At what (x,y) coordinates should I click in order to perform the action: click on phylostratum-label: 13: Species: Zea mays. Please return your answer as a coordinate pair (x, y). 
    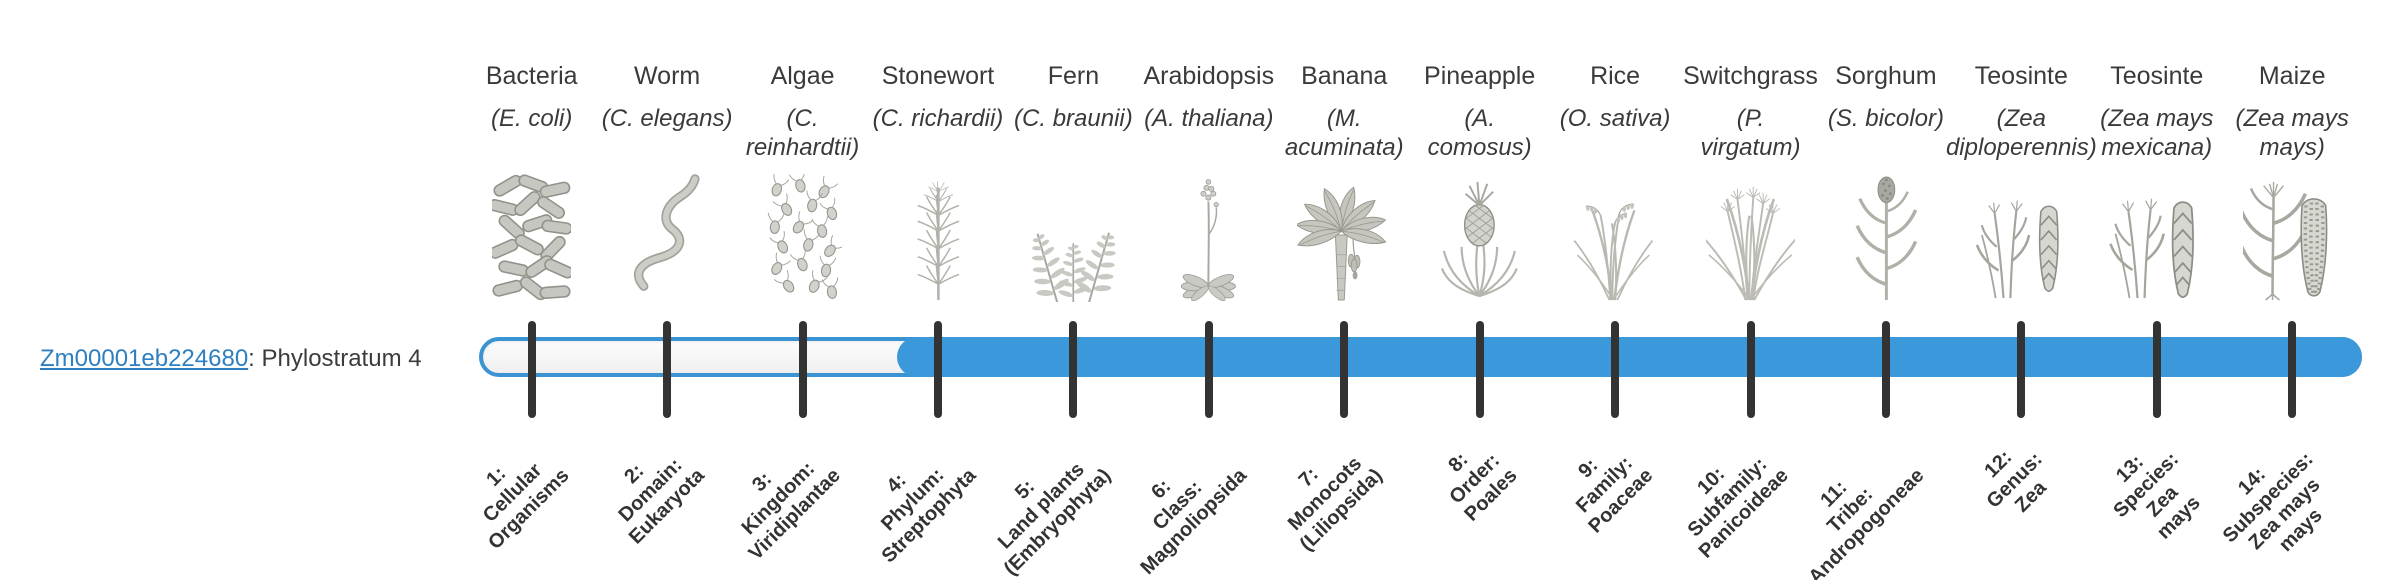
    Looking at the image, I should click on (2156, 496).